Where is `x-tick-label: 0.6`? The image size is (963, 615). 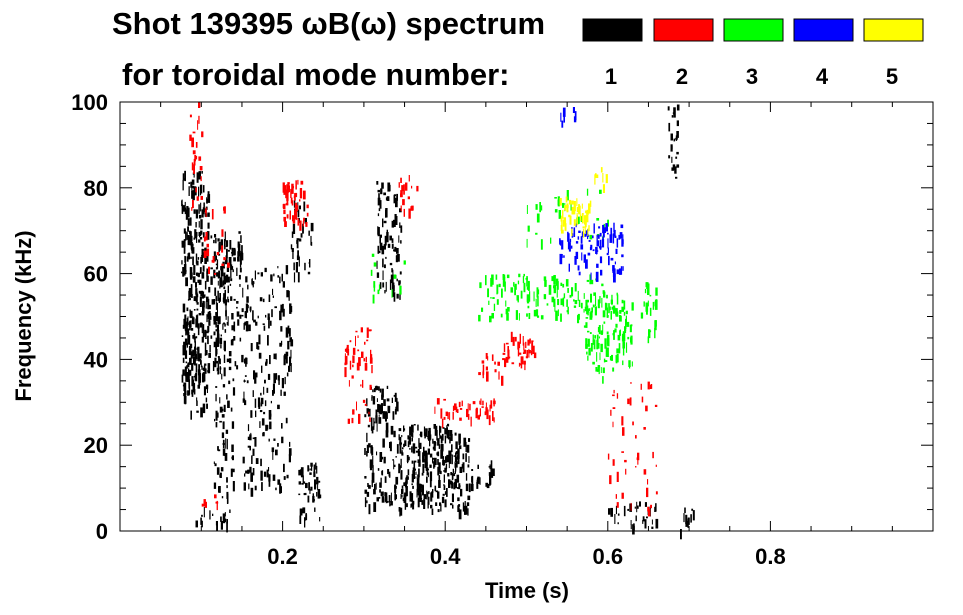 x-tick-label: 0.6 is located at coordinates (608, 556).